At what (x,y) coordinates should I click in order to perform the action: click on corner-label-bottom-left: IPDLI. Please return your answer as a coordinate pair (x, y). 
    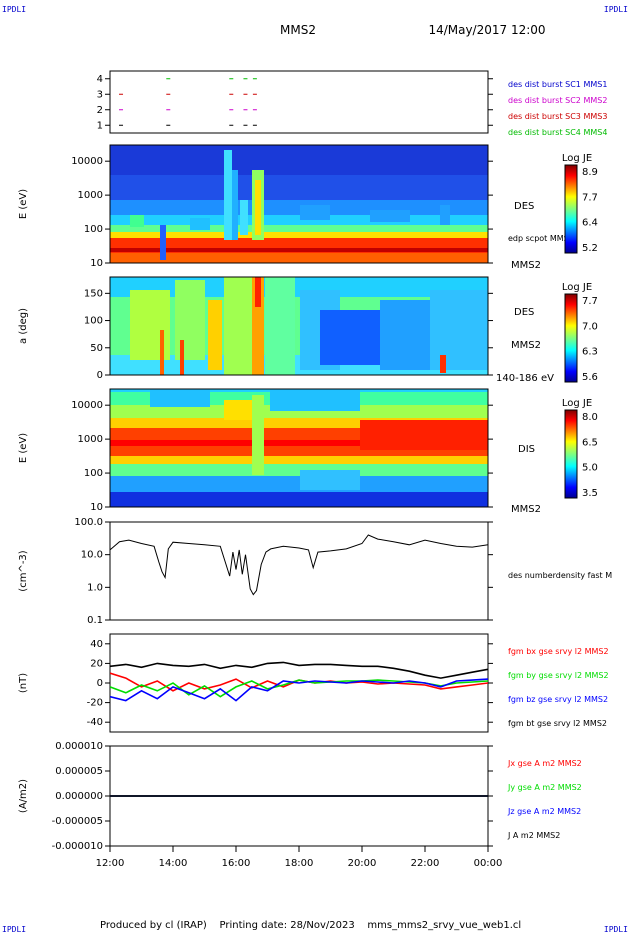
    Looking at the image, I should click on (14, 929).